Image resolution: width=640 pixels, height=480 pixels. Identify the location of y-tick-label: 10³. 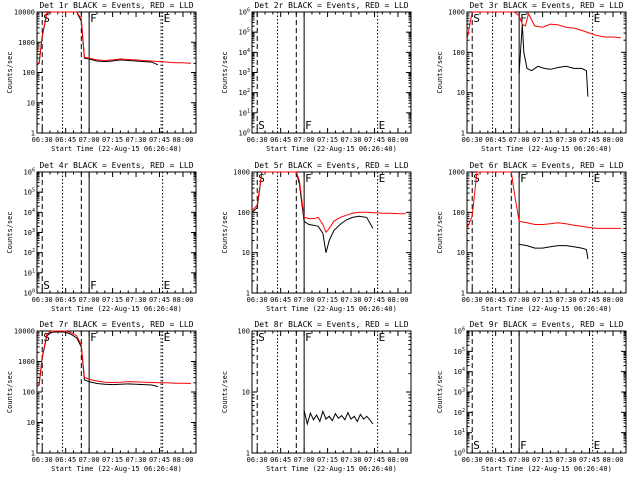
(459, 392).